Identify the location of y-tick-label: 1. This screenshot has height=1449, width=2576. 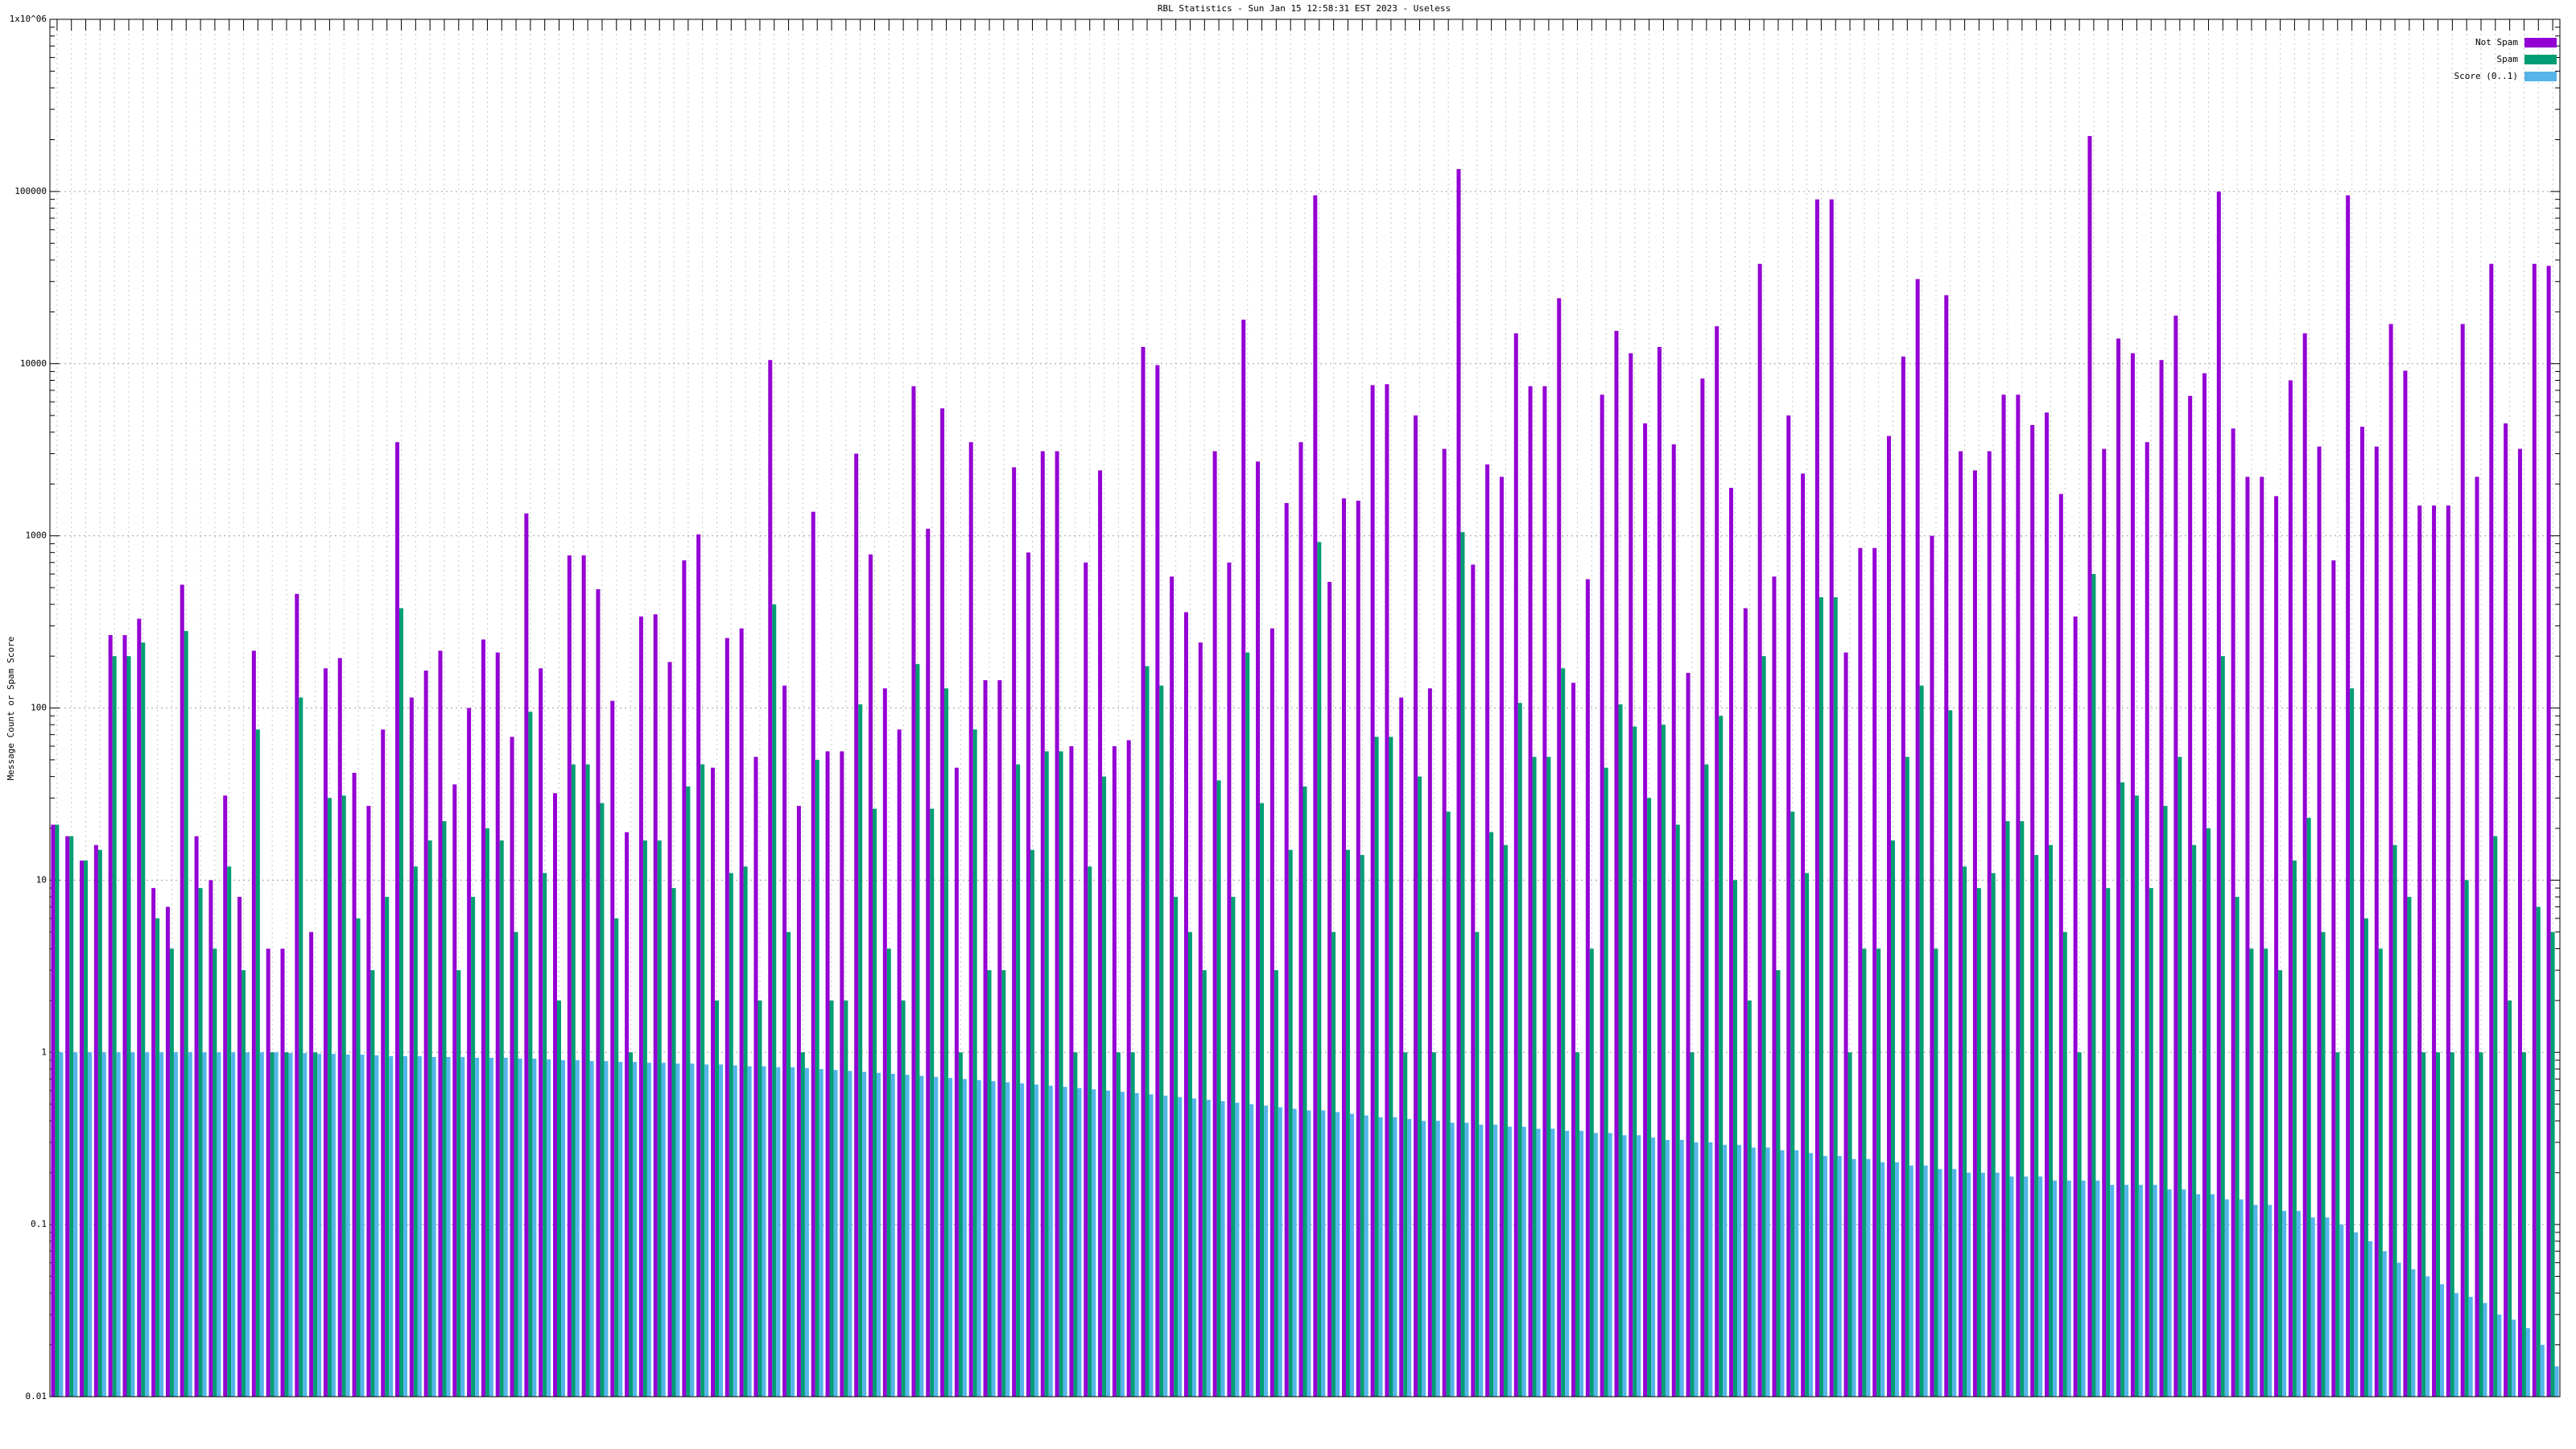
(44, 1051).